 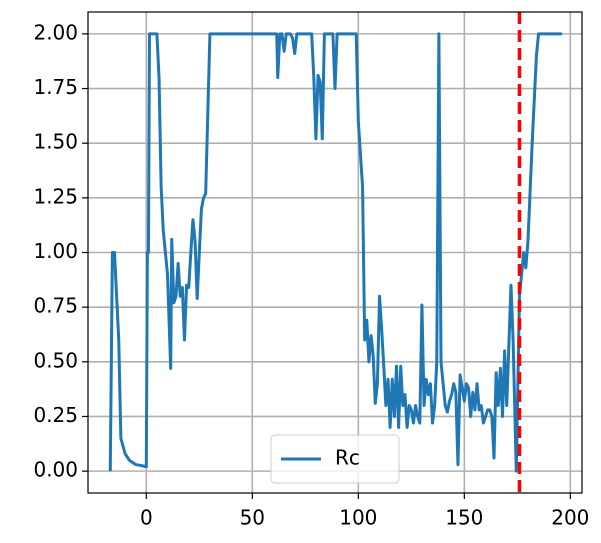 I want to click on y-tick-label: 1.25, so click(x=55, y=196).